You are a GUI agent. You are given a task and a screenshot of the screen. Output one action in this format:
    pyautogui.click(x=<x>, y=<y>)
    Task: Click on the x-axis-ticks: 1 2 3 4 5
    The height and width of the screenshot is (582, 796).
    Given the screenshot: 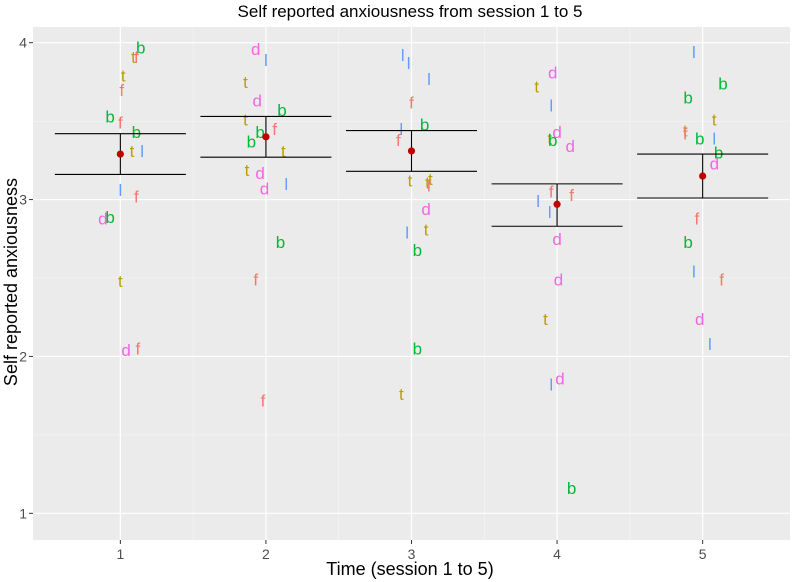 What is the action you would take?
    pyautogui.click(x=411, y=551)
    